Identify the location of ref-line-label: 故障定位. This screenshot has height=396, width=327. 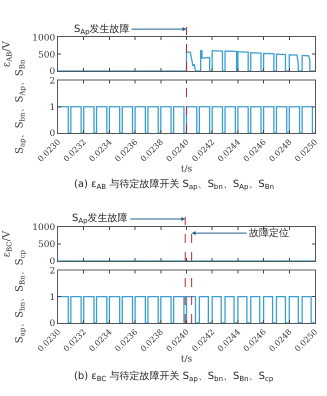
(269, 233).